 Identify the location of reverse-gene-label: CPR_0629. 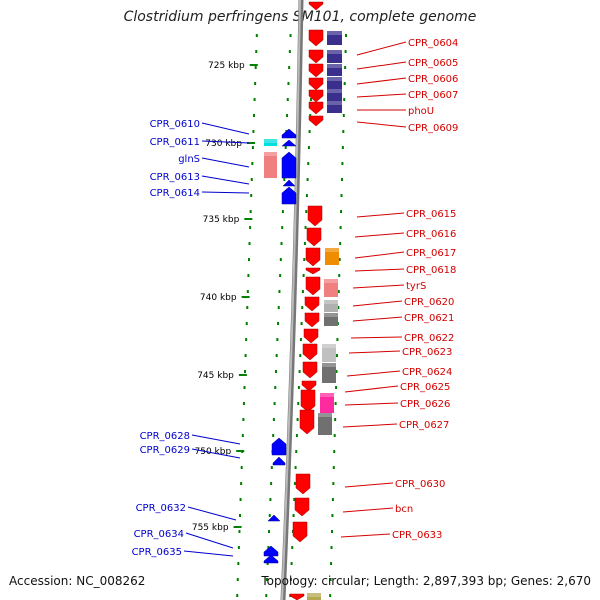
(165, 450).